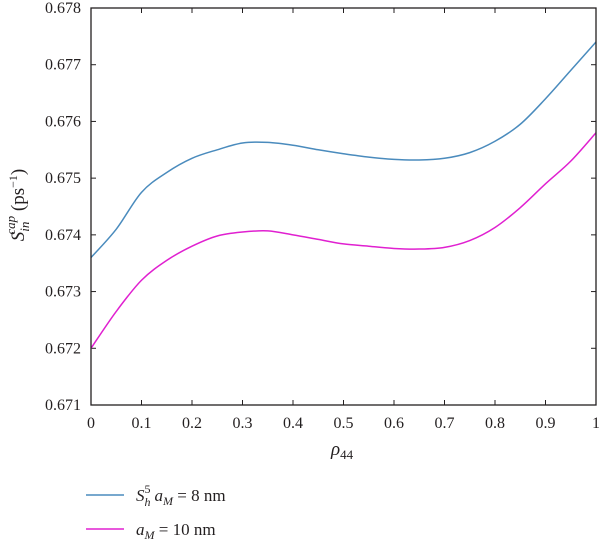 Image resolution: width=600 pixels, height=539 pixels. Describe the element at coordinates (347, 454) in the screenshot. I see `x-axis-label-sub: 44` at that location.